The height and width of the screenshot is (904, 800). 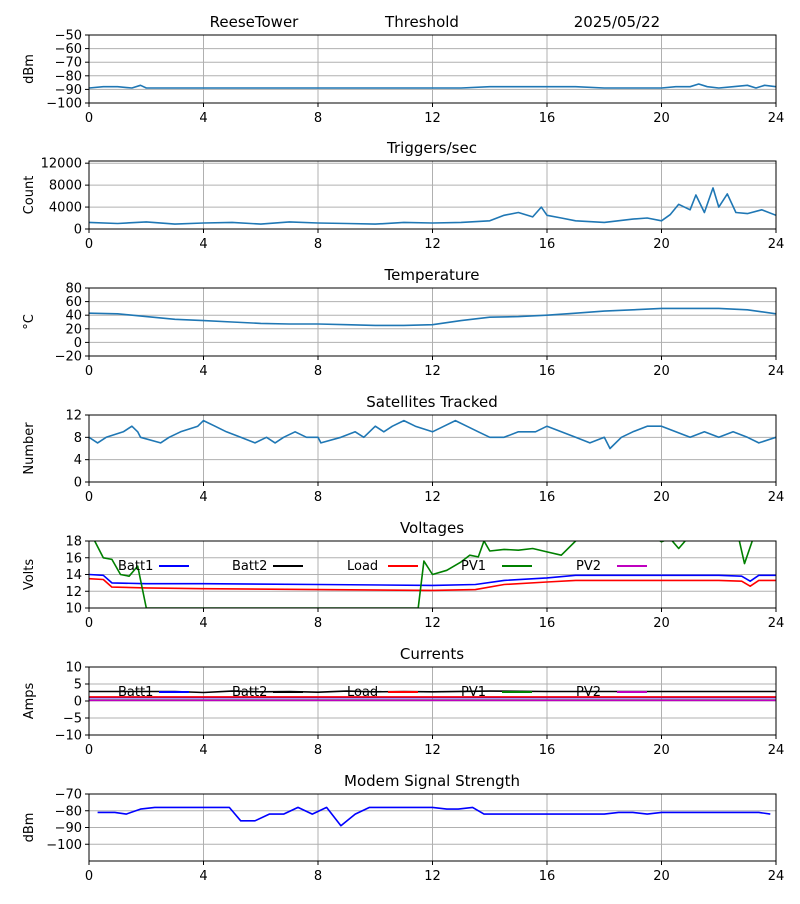 What do you see at coordinates (73, 592) in the screenshot?
I see `y-tick-label: 12` at bounding box center [73, 592].